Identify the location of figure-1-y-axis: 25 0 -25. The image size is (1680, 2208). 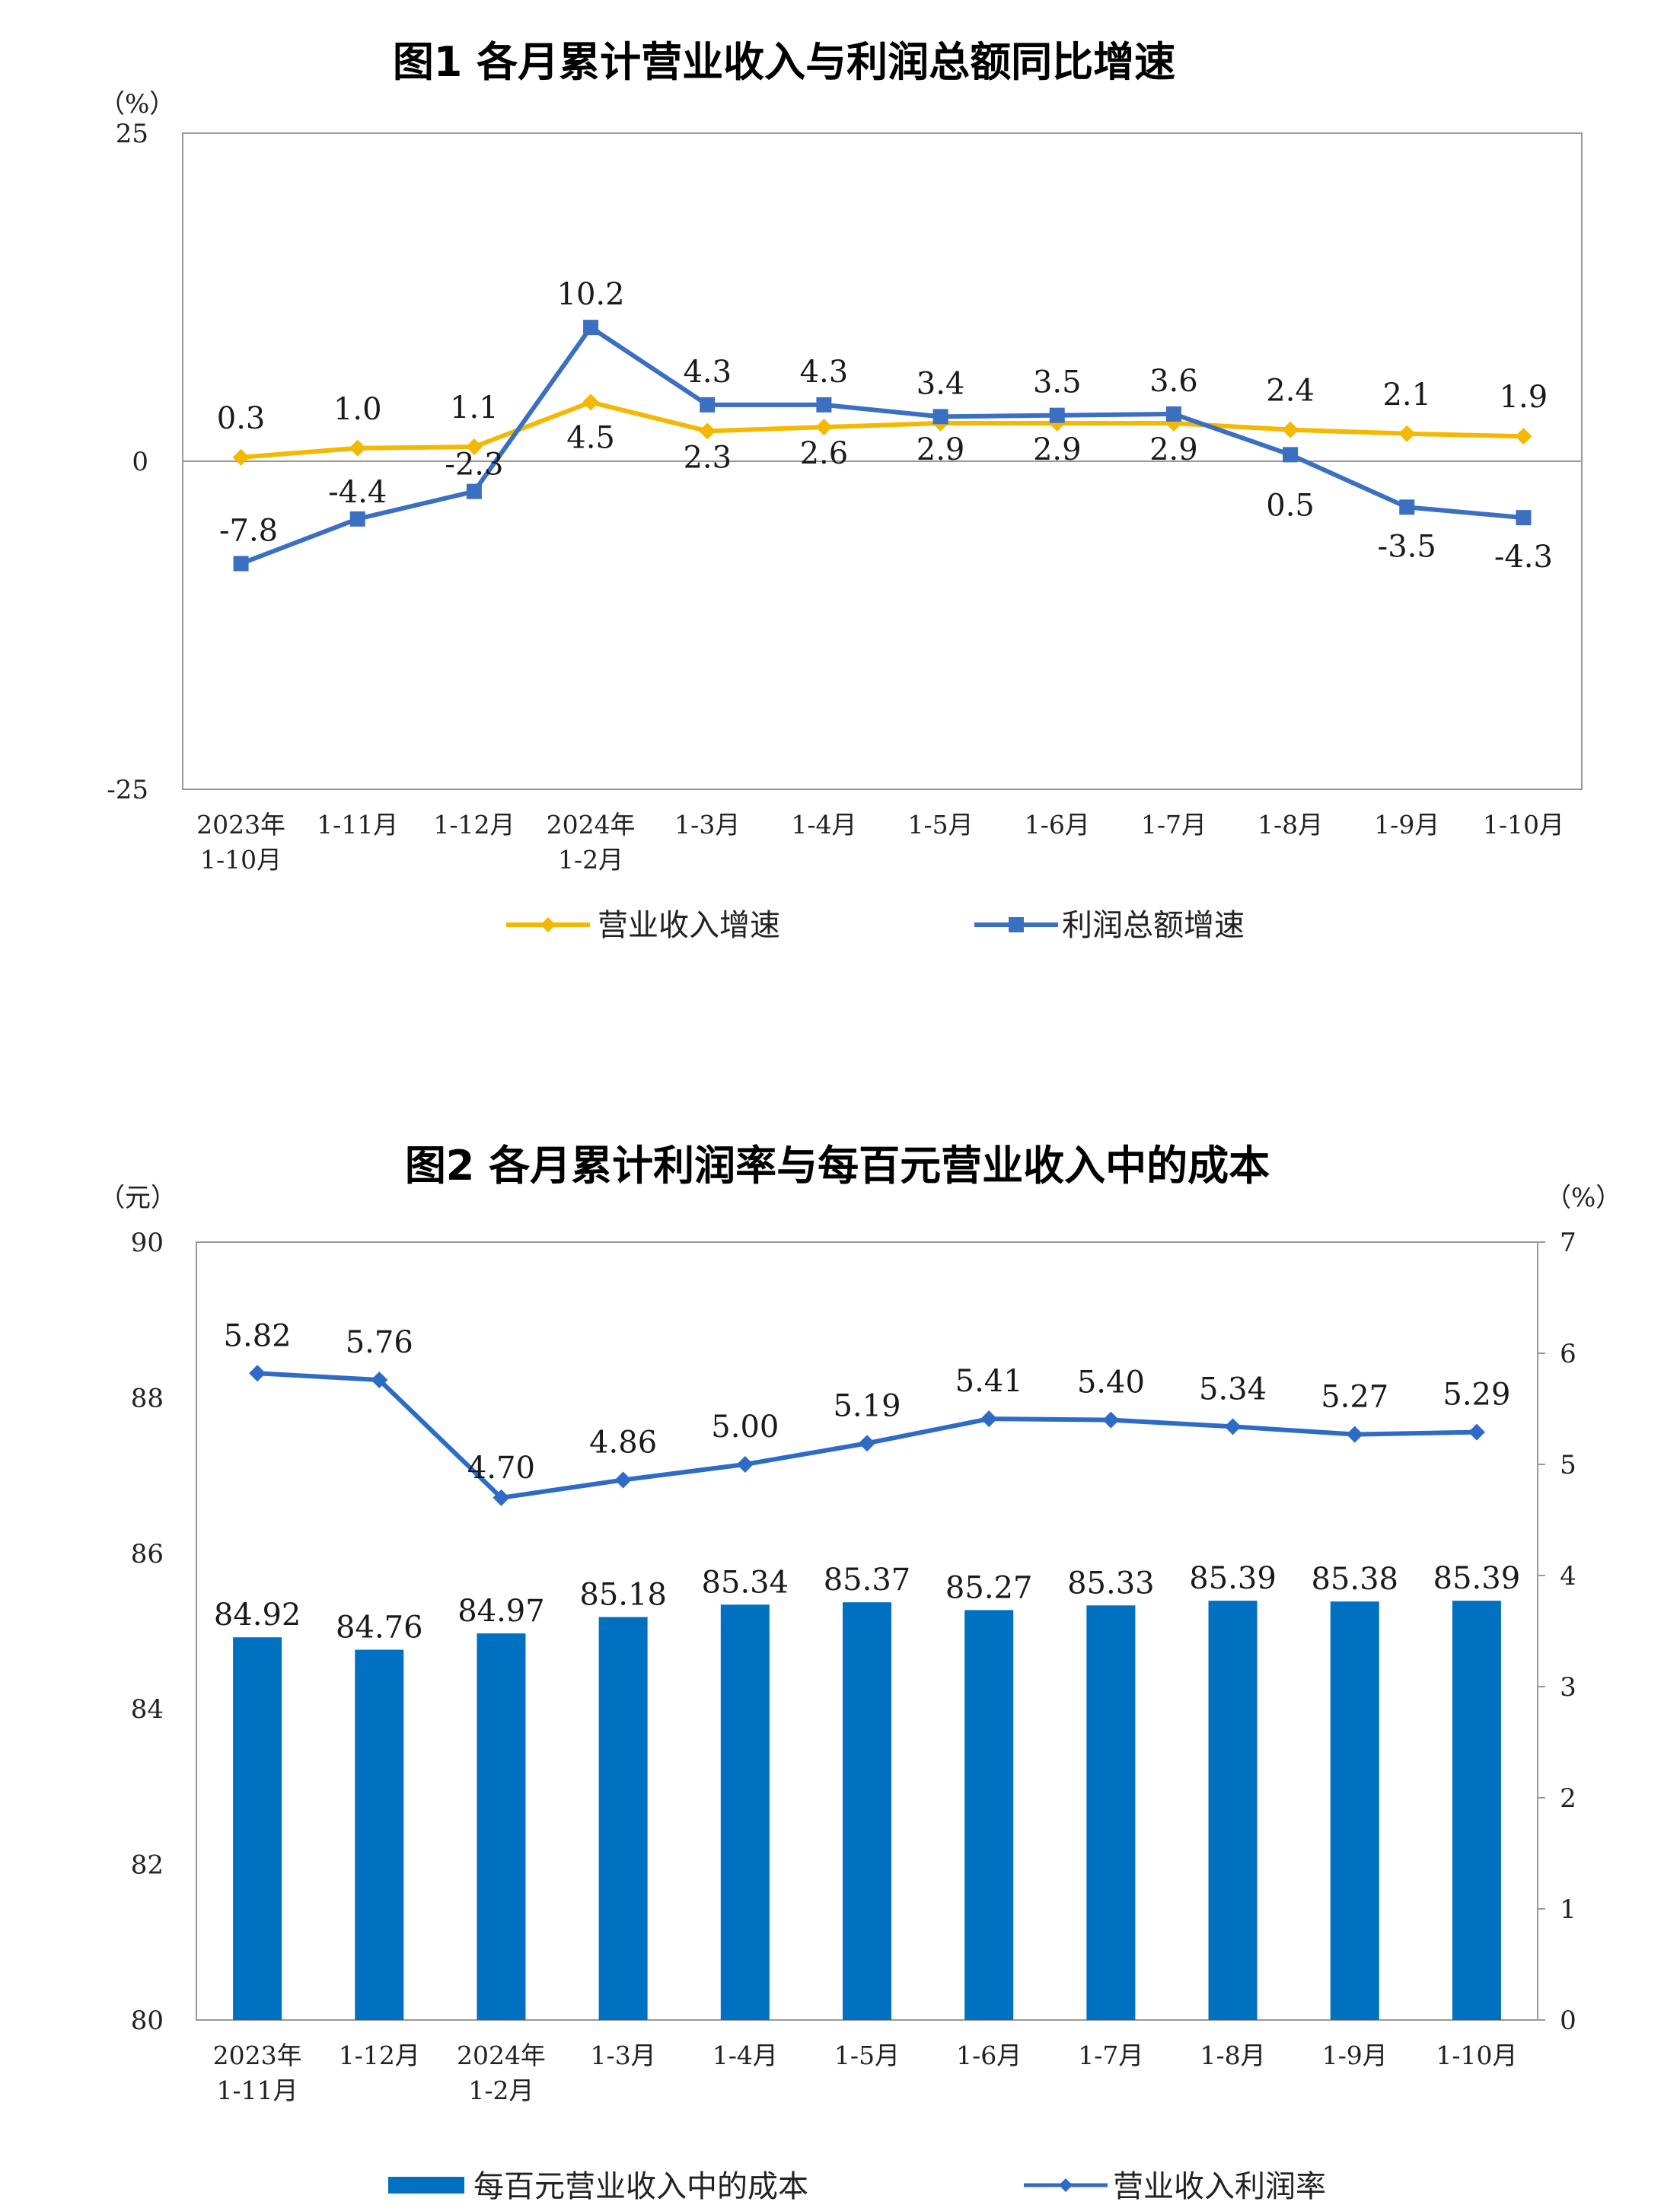
(128, 462).